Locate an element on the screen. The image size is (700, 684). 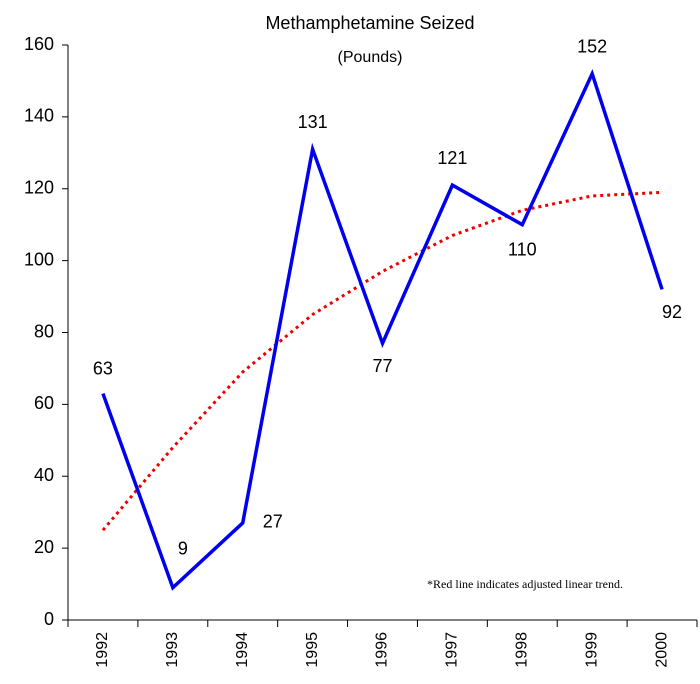
x-tick-label: 1999 is located at coordinates (591, 650).